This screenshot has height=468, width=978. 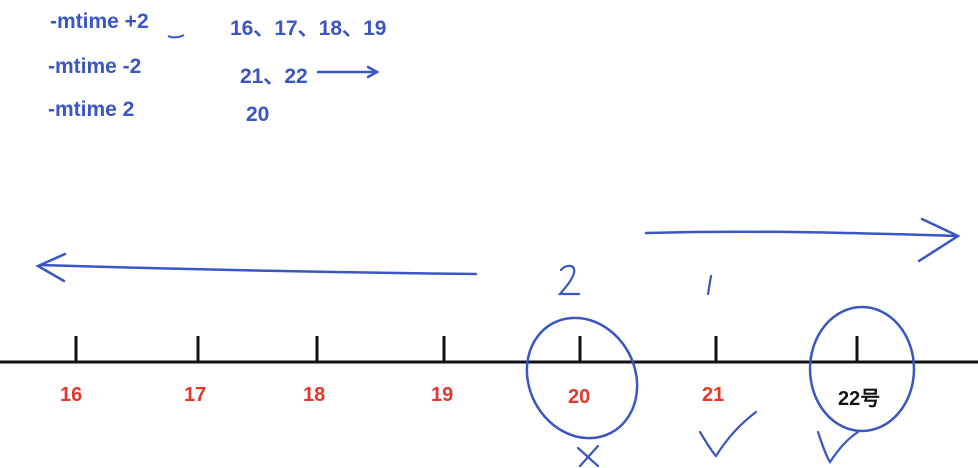 I want to click on tick-label-20: 20, so click(x=579, y=397).